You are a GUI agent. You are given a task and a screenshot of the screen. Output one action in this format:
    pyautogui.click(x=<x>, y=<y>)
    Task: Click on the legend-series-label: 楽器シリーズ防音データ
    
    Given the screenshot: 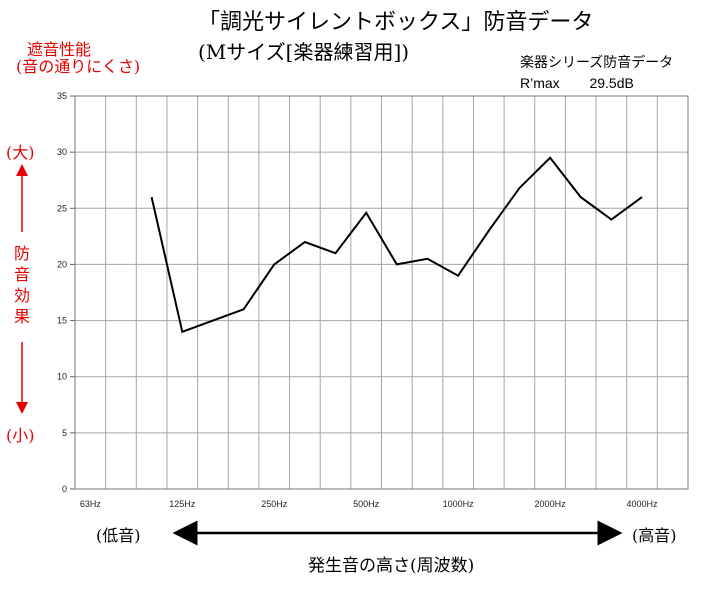 What is the action you would take?
    pyautogui.click(x=597, y=63)
    